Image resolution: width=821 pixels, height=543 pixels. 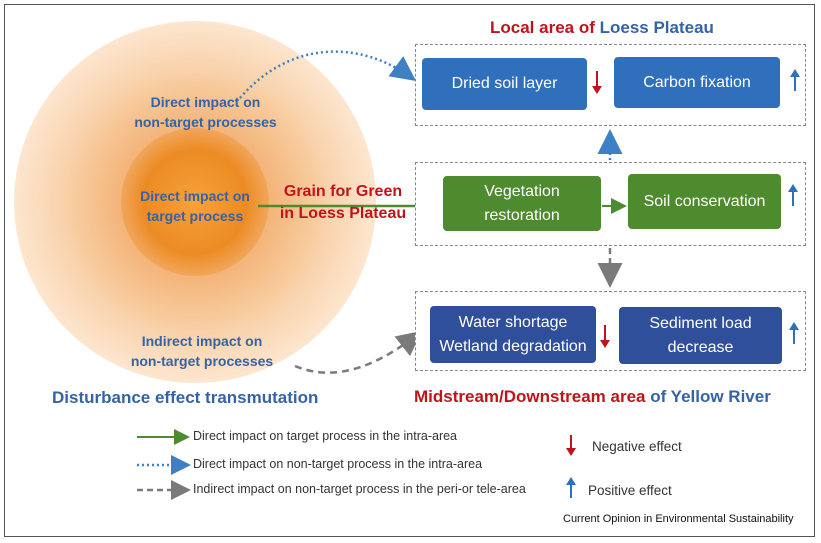 I want to click on water-shortage-line2: Wetland degradation, so click(x=513, y=346).